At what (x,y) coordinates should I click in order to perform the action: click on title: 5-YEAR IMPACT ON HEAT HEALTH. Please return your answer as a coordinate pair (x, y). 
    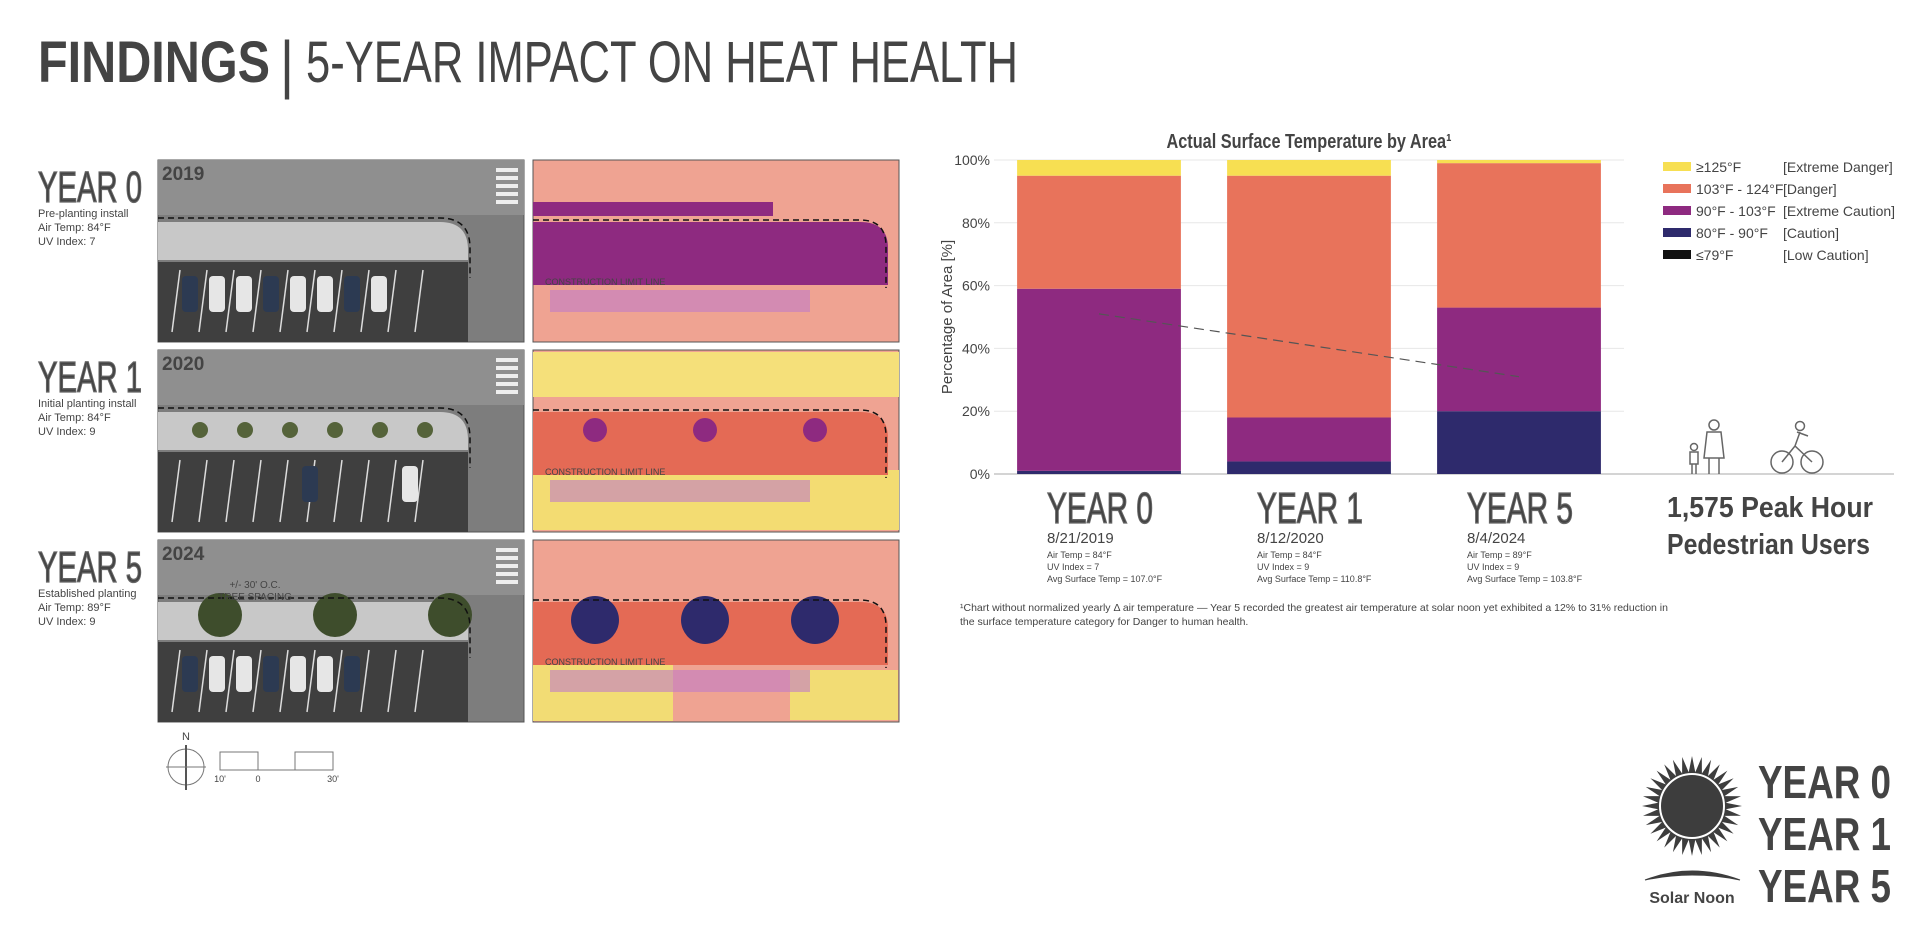
    Looking at the image, I should click on (662, 62).